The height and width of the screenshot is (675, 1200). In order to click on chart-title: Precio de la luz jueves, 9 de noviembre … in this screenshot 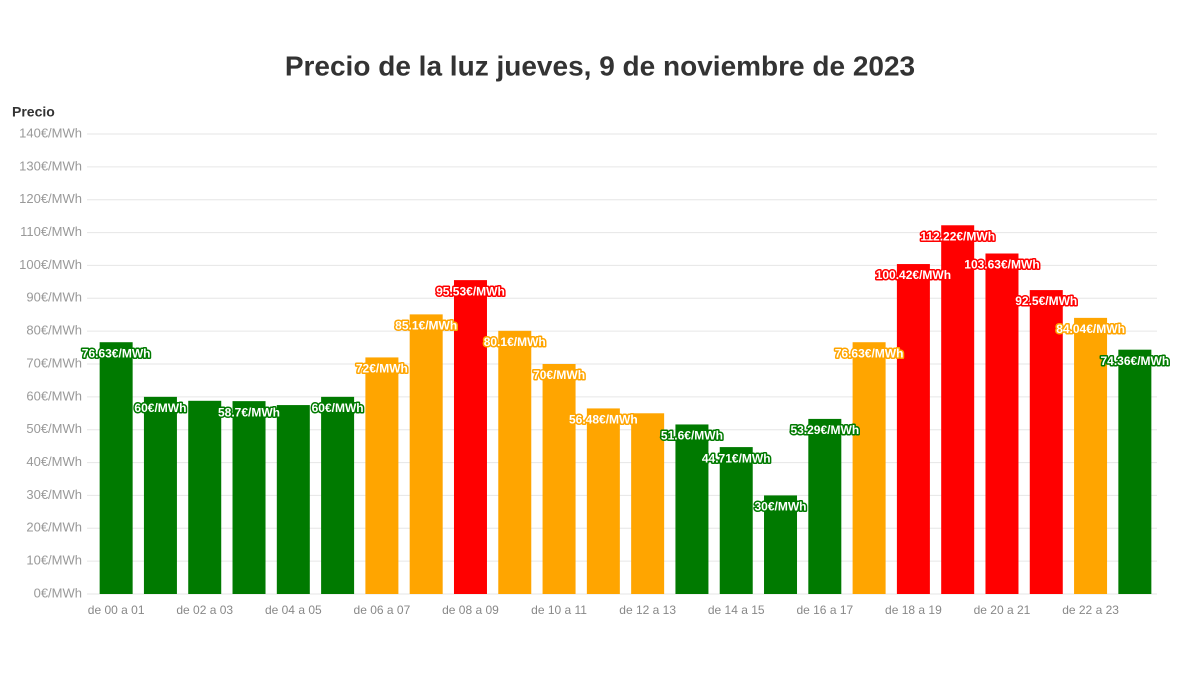, I will do `click(600, 65)`.